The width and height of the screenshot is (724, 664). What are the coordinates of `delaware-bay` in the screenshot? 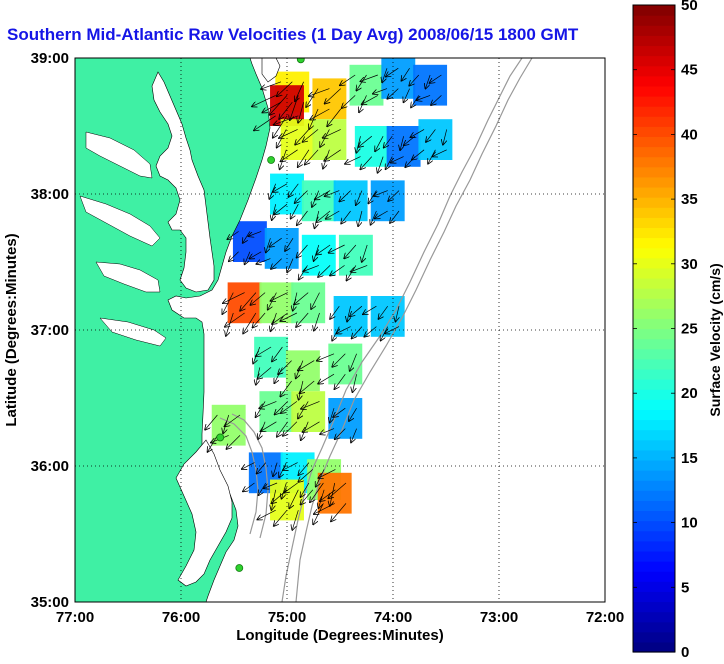 It's located at (271, 70).